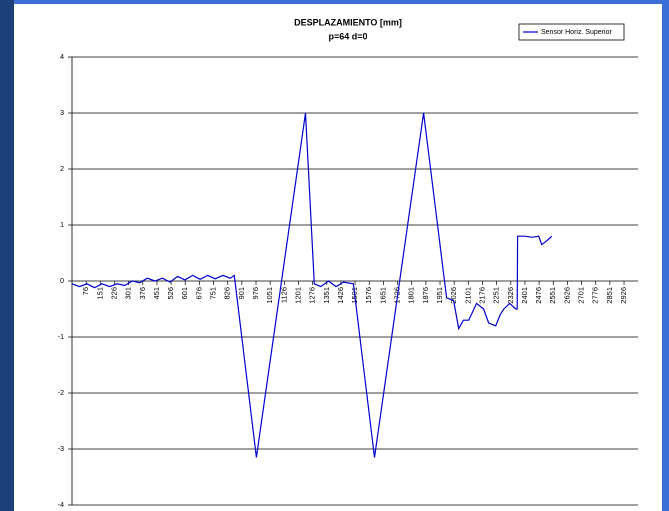 The image size is (669, 511). I want to click on x-tick-label: 1801, so click(411, 295).